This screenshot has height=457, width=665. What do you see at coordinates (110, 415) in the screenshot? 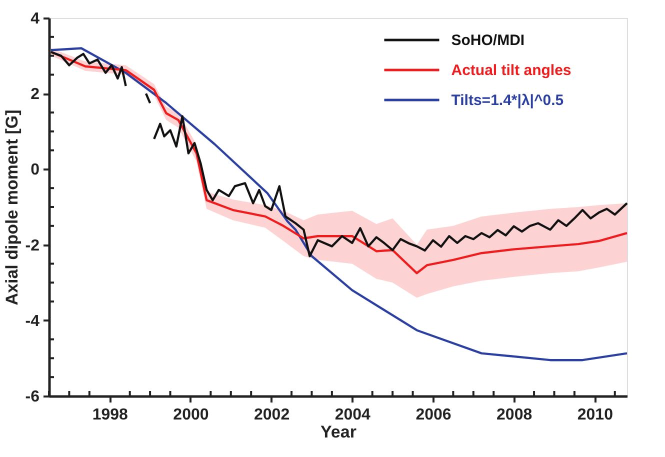
I see `x-tick-label: 1998` at bounding box center [110, 415].